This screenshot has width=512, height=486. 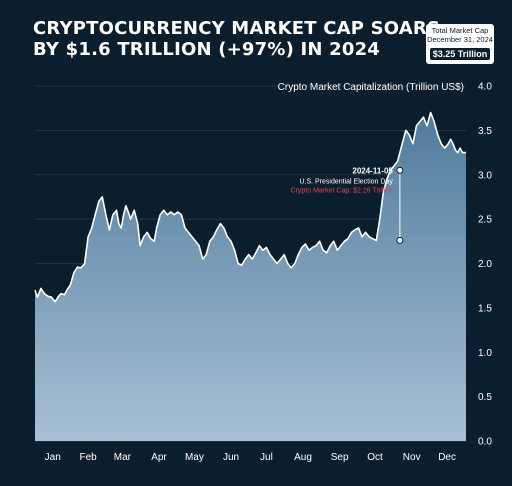 What do you see at coordinates (460, 54) in the screenshot?
I see `badge-value: $3.25 Trillion` at bounding box center [460, 54].